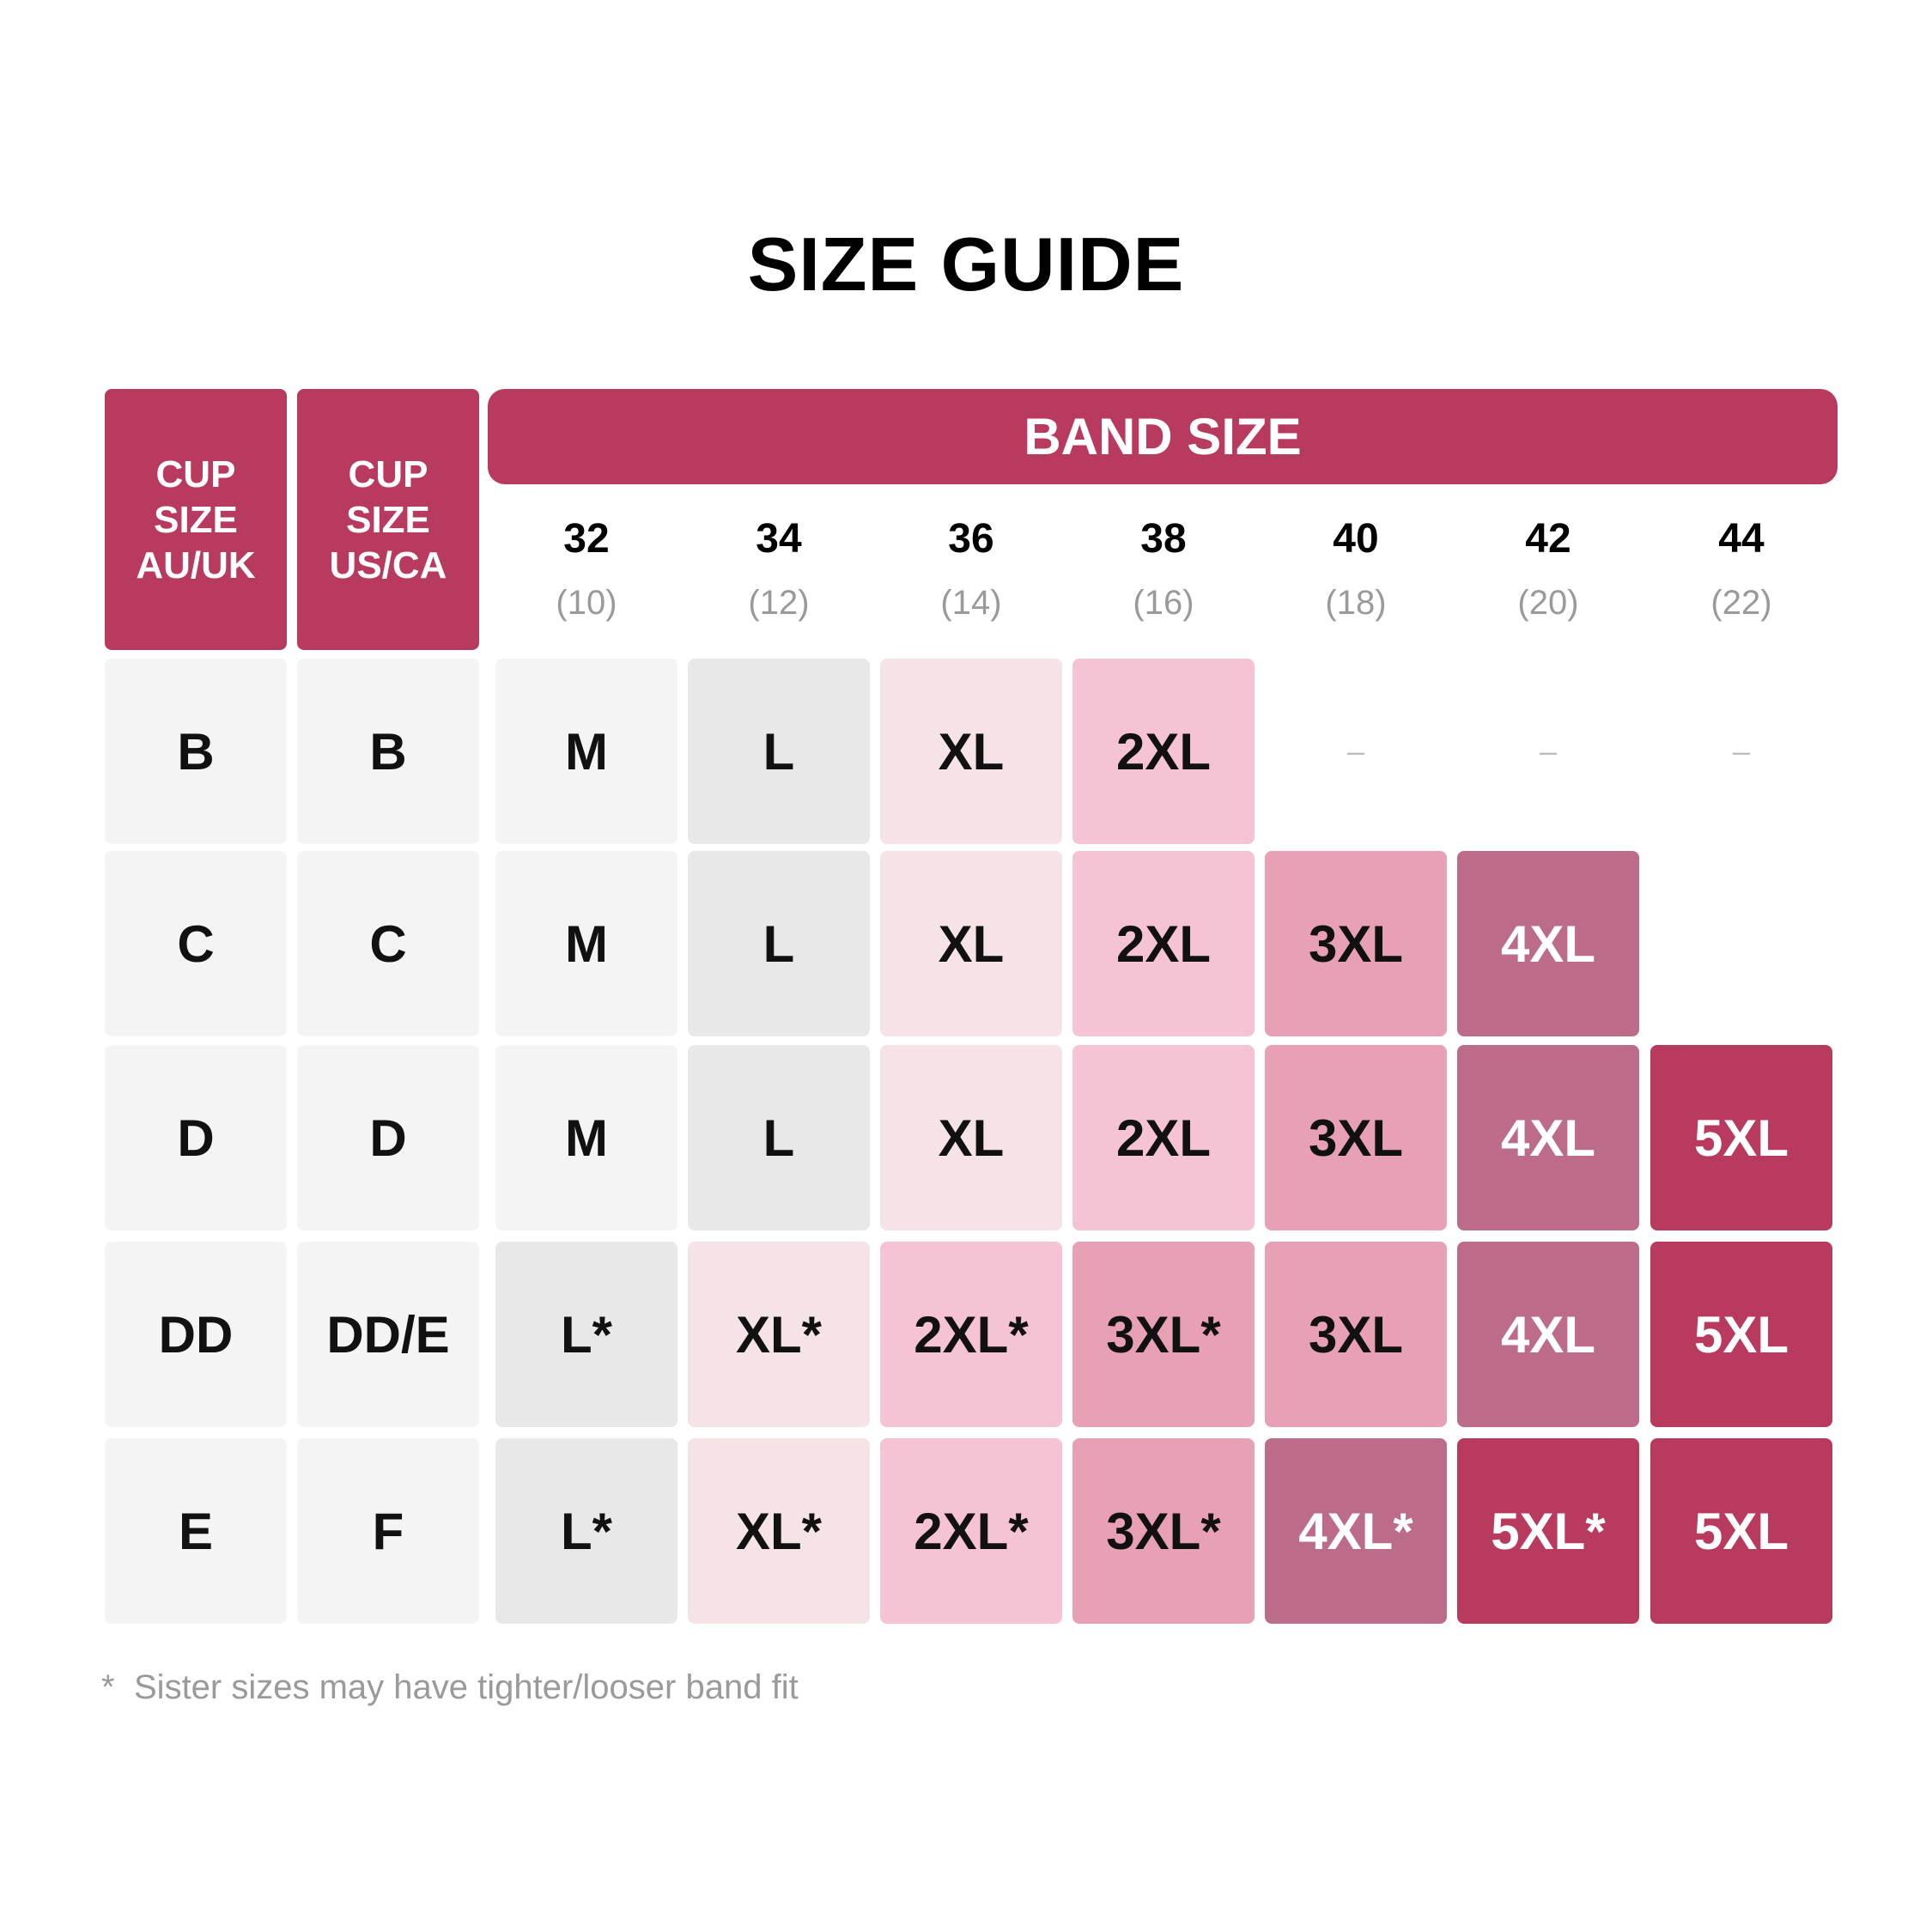 The height and width of the screenshot is (1932, 1932). I want to click on cup-size-au-uk-cell: E, so click(196, 1531).